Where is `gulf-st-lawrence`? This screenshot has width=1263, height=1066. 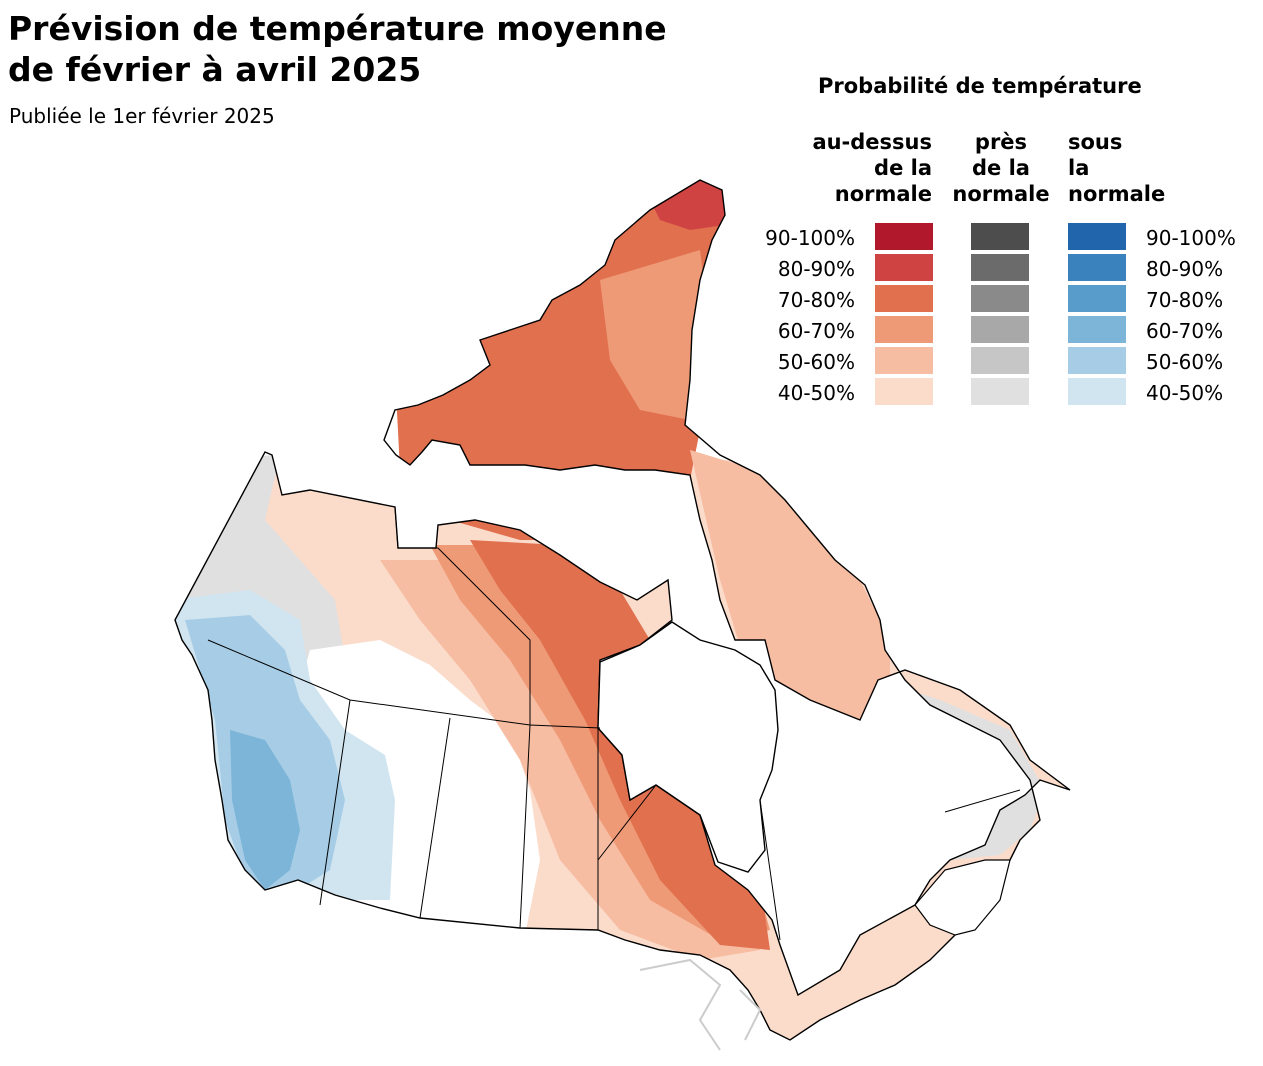
gulf-st-lawrence is located at coordinates (962, 897).